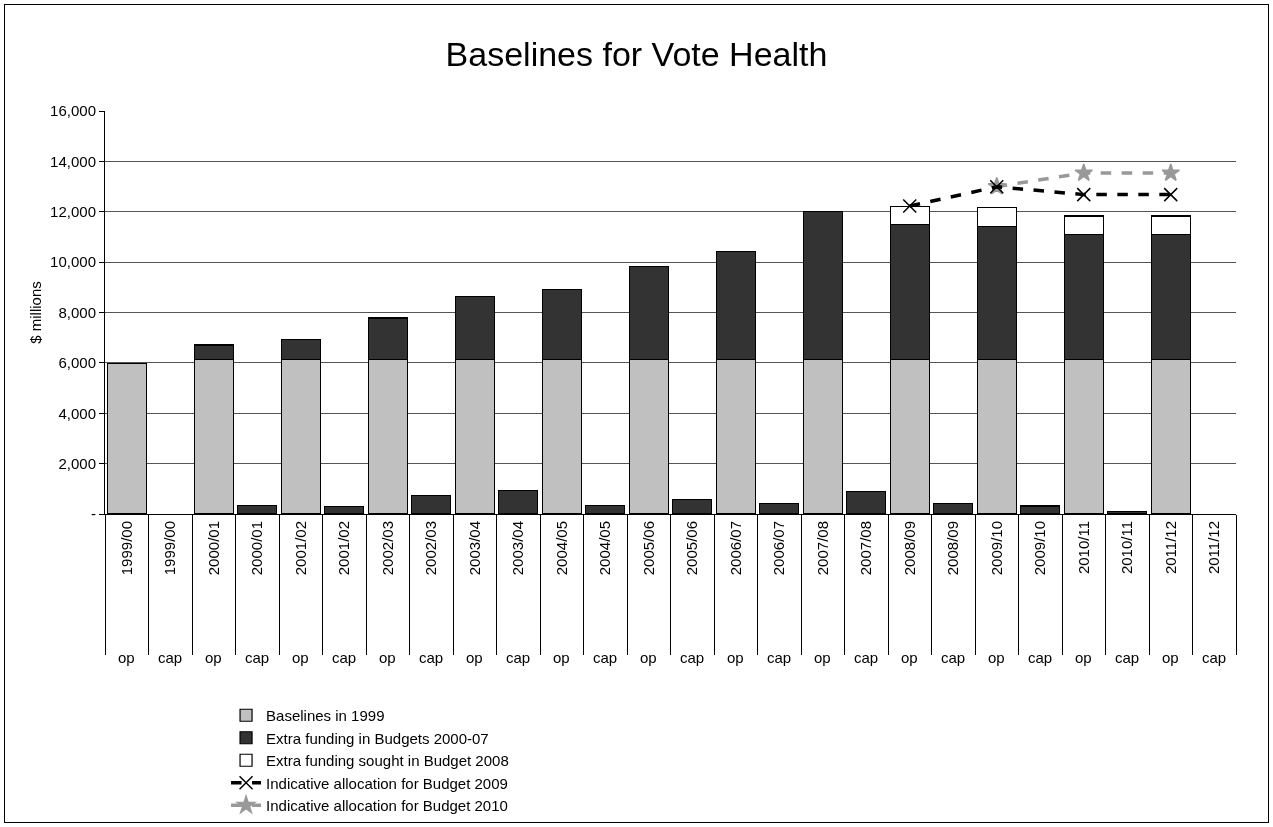 The width and height of the screenshot is (1273, 827). Describe the element at coordinates (344, 593) in the screenshot. I see `category-label: 2001/02 cap` at that location.